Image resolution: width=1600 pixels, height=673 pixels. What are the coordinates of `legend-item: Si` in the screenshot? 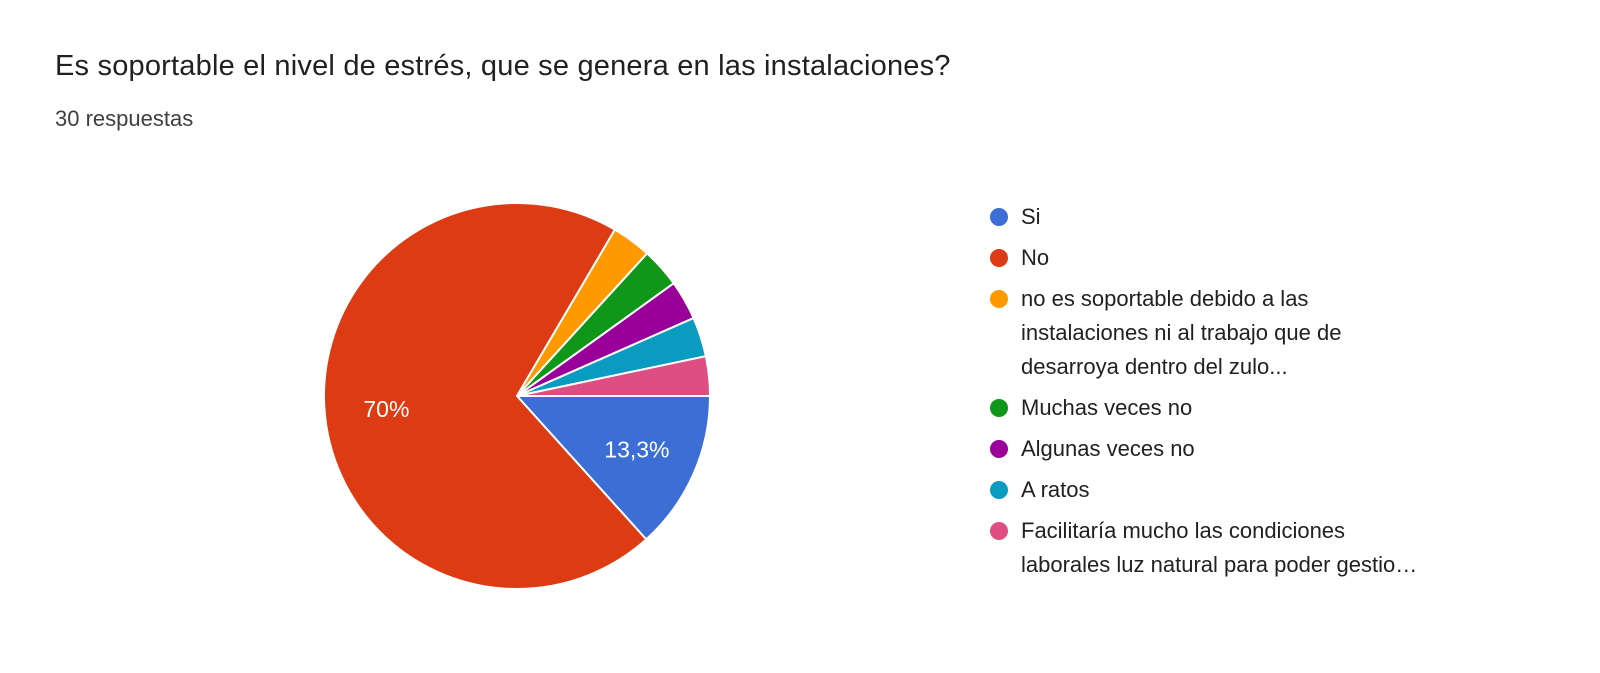 It's located at (1230, 217).